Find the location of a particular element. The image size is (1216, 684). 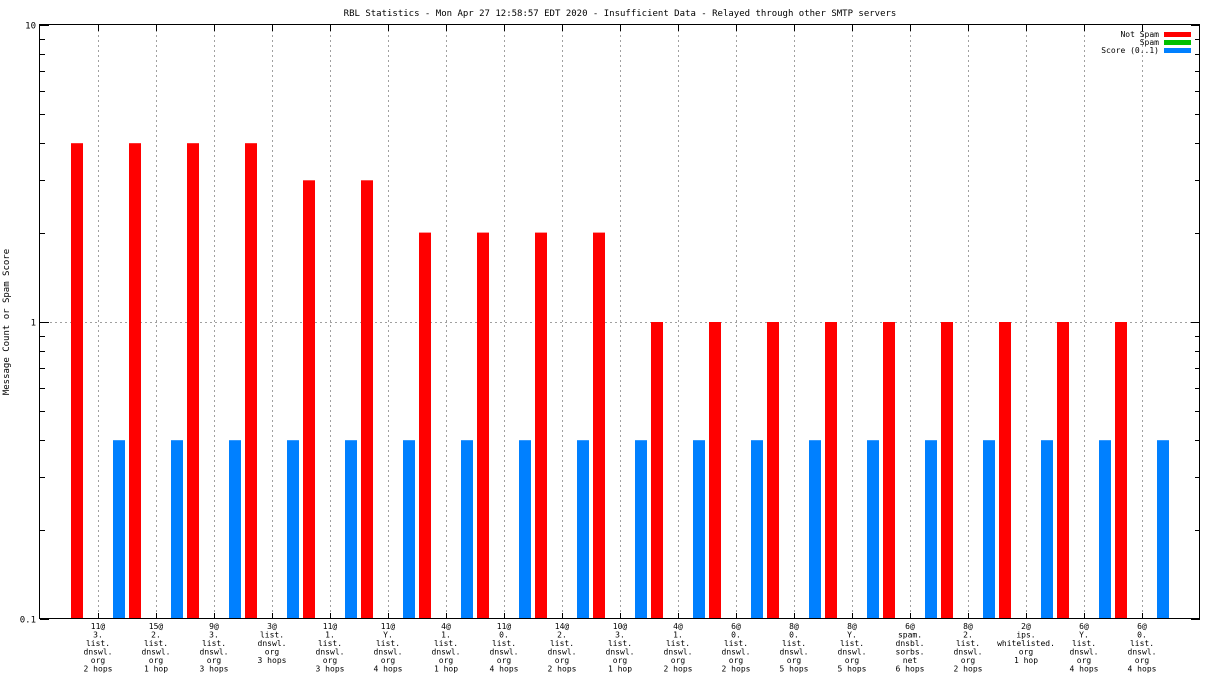

x-tick-label: 6@ 0. list. dnswl. org 4 hops is located at coordinates (1142, 648).